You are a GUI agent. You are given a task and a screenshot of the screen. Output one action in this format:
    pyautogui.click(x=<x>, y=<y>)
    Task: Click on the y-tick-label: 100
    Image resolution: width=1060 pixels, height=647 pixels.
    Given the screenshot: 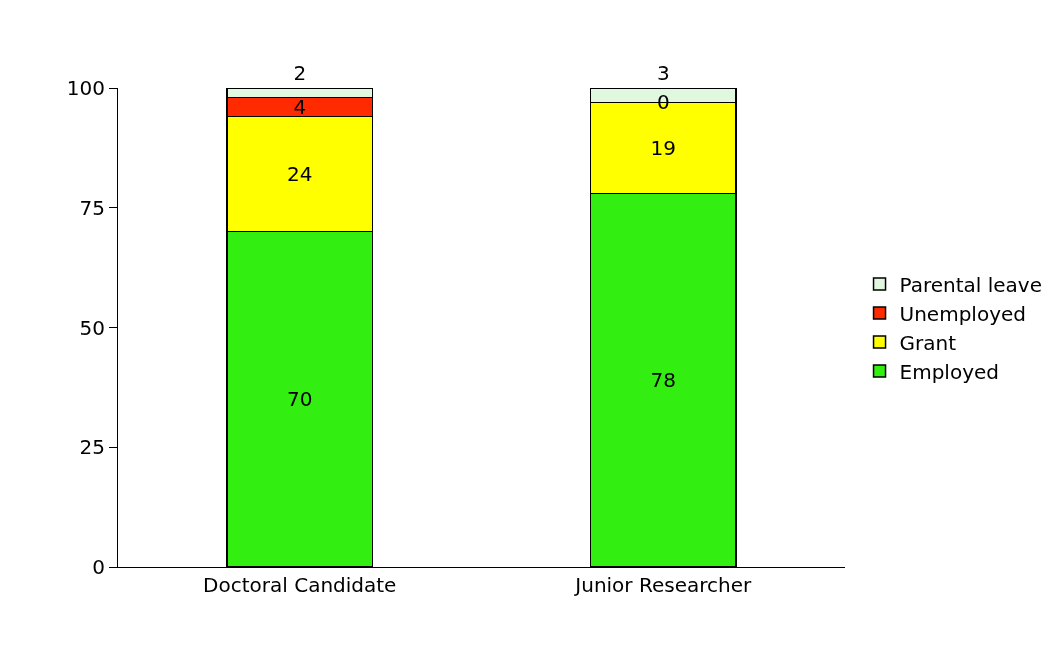 What is the action you would take?
    pyautogui.click(x=85, y=88)
    